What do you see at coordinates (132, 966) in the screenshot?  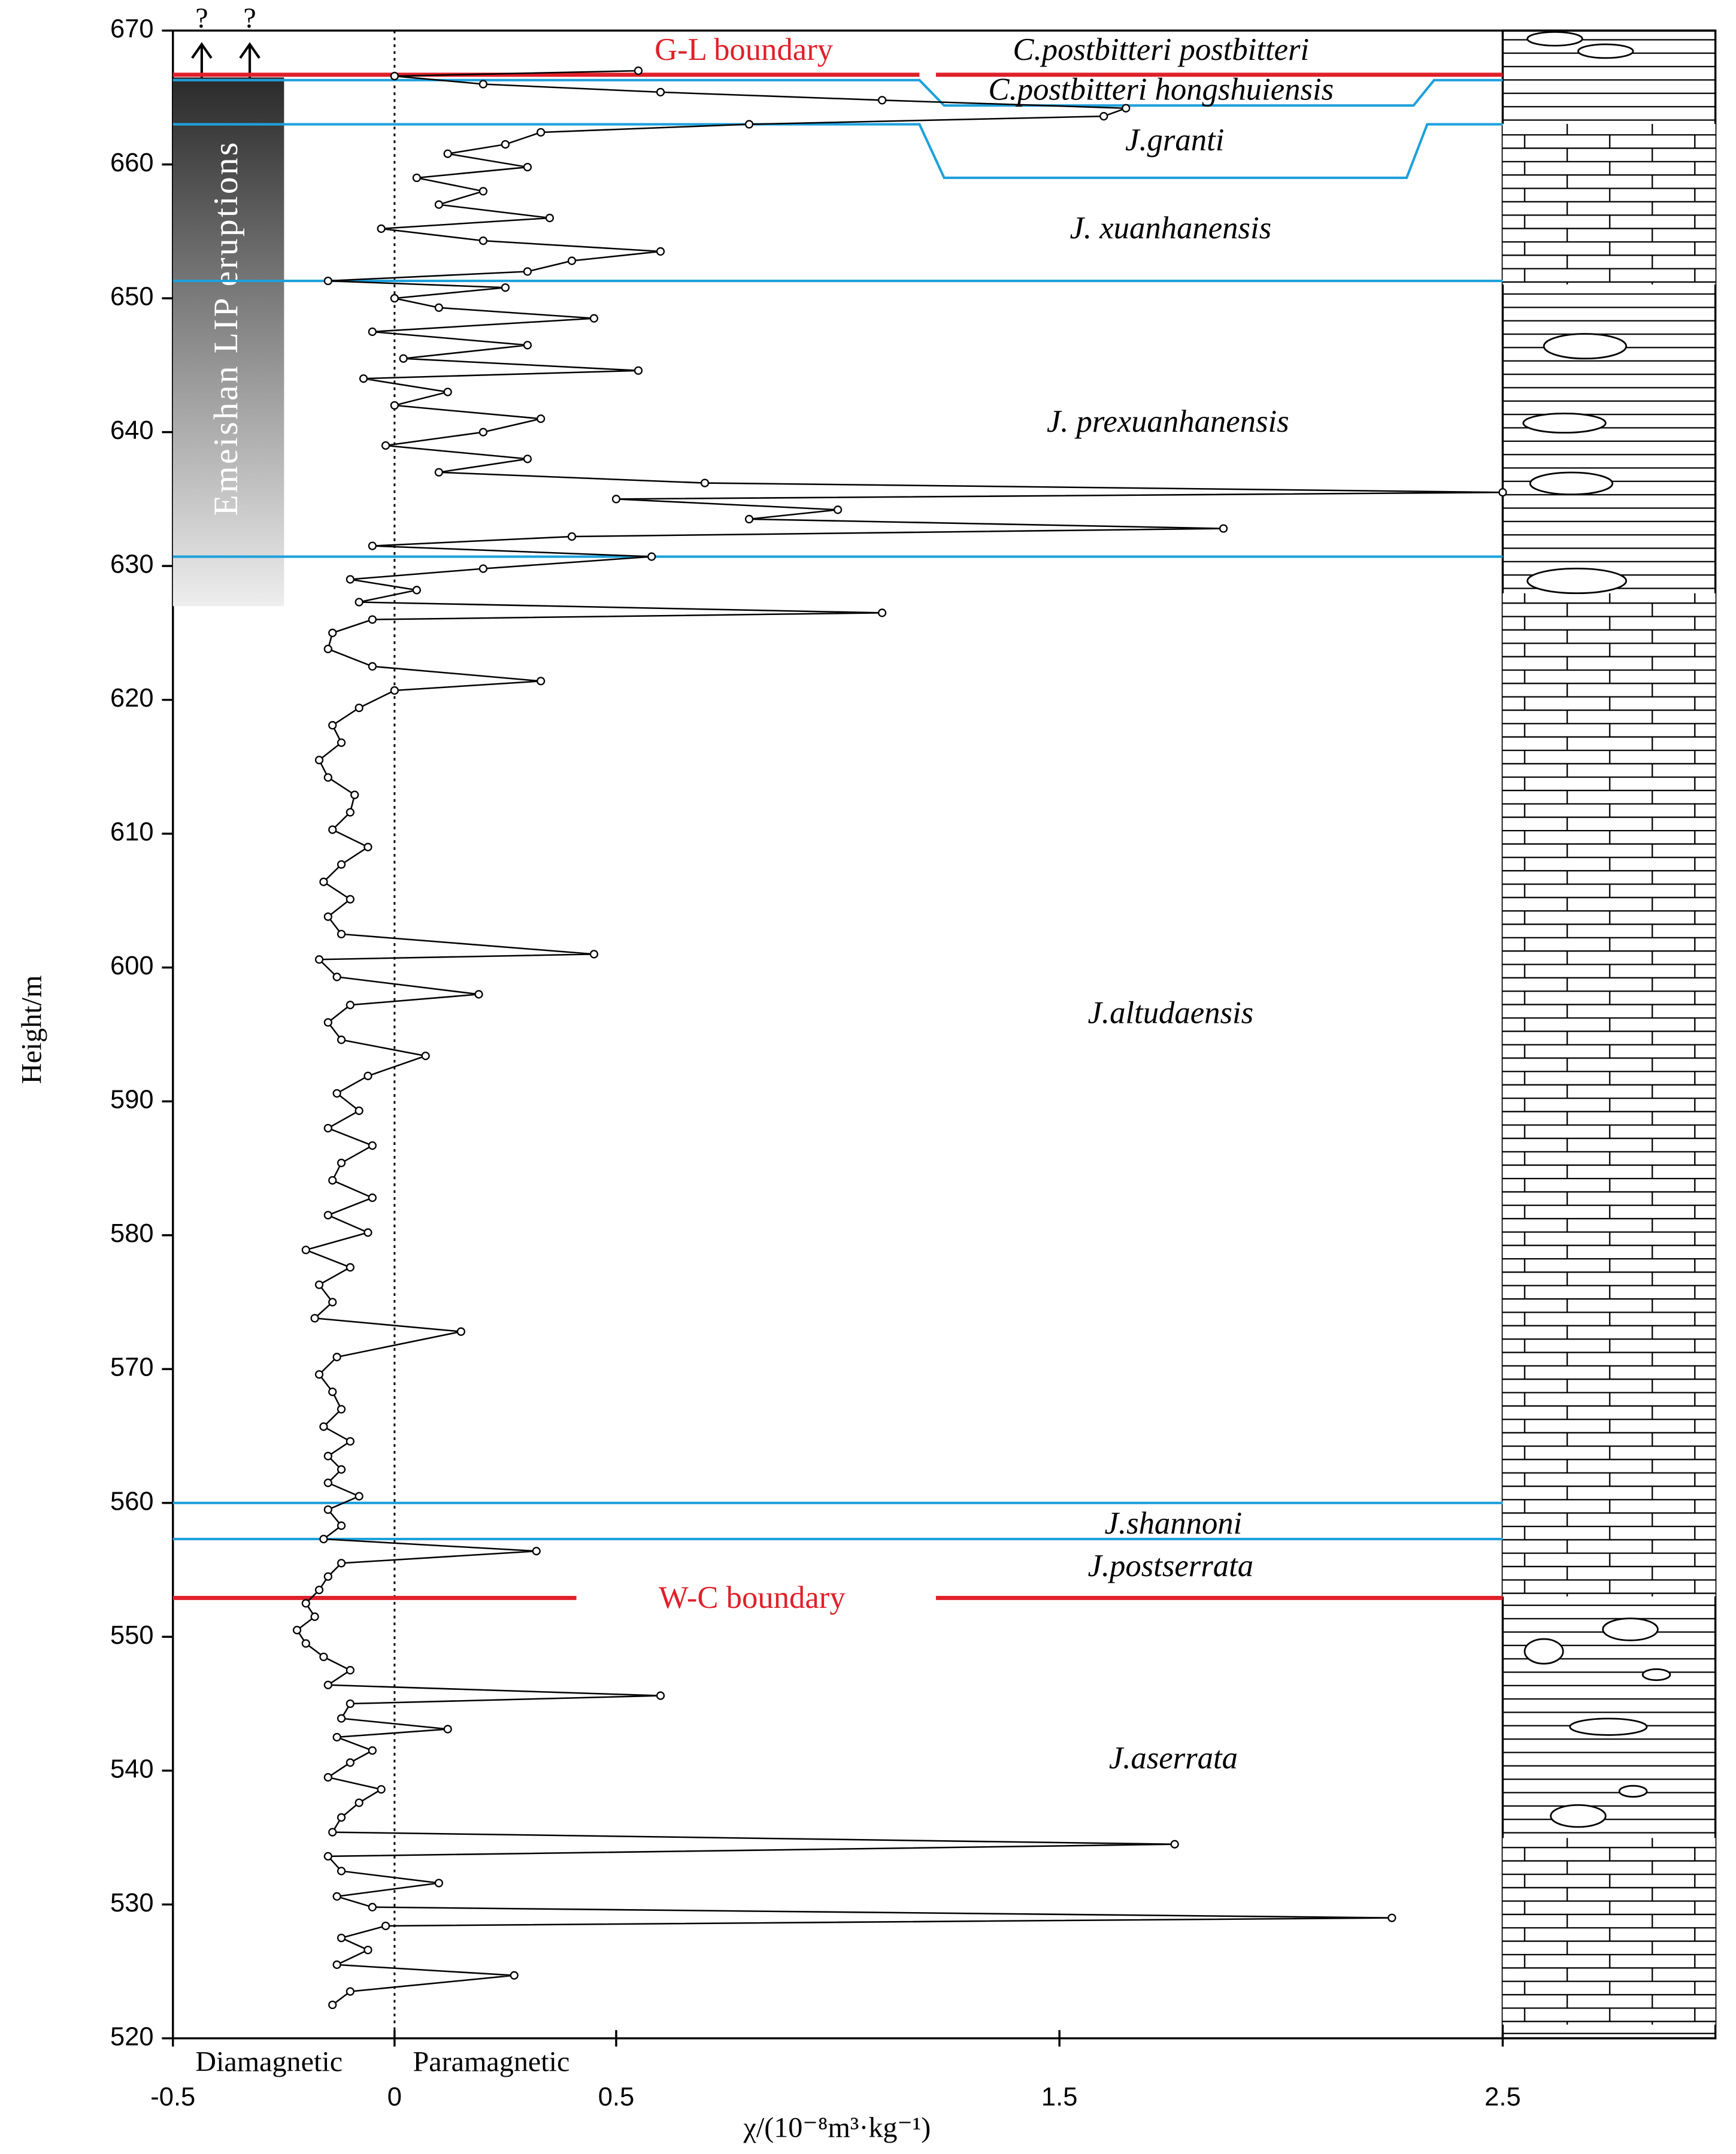 I see `y-tick-label: 600` at bounding box center [132, 966].